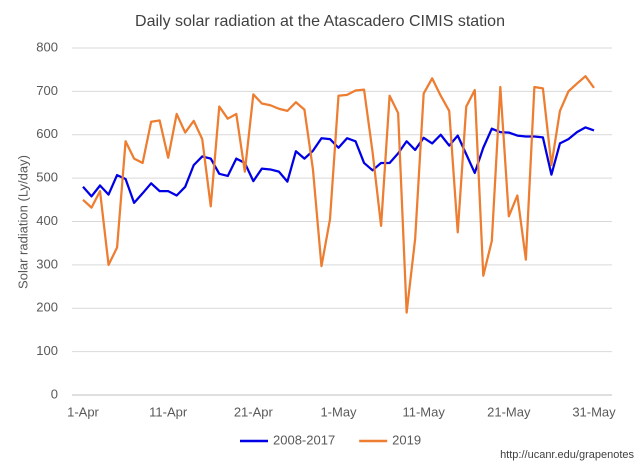 This screenshot has width=640, height=465. Describe the element at coordinates (509, 411) in the screenshot. I see `x-tick-label: 21-May` at that location.